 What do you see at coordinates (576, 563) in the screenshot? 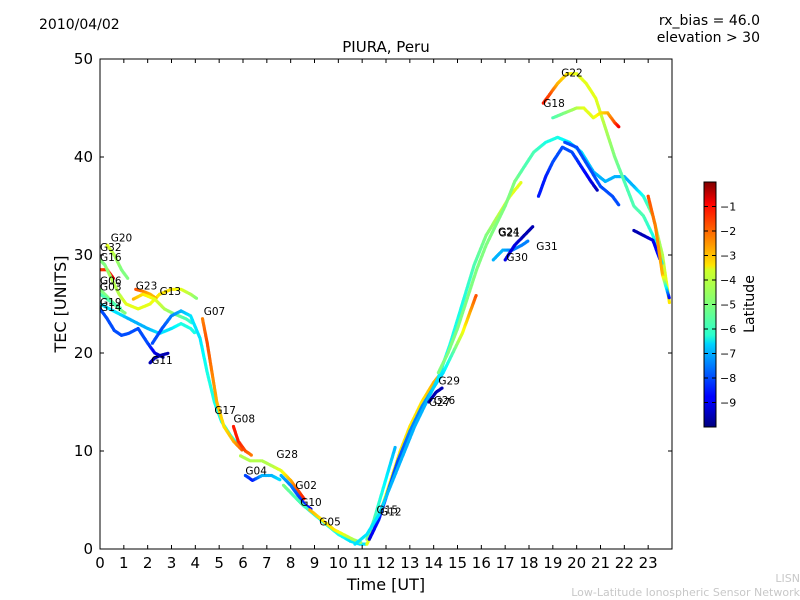
I see `x-tick-label: 20` at bounding box center [576, 563].